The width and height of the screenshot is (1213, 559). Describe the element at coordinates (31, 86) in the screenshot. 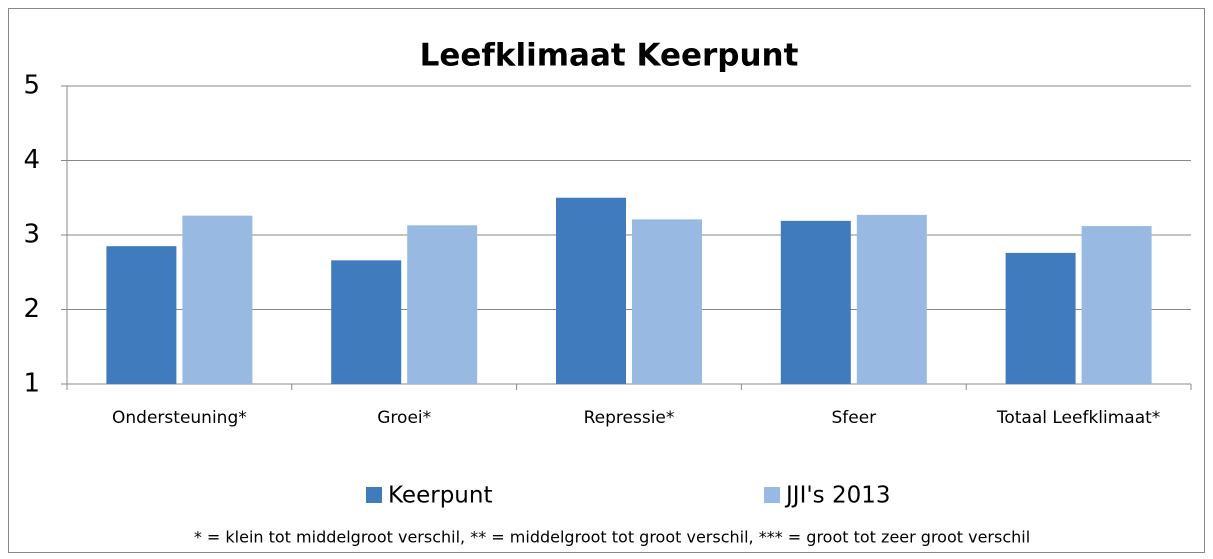

I see `y-tick-label: 5` at that location.